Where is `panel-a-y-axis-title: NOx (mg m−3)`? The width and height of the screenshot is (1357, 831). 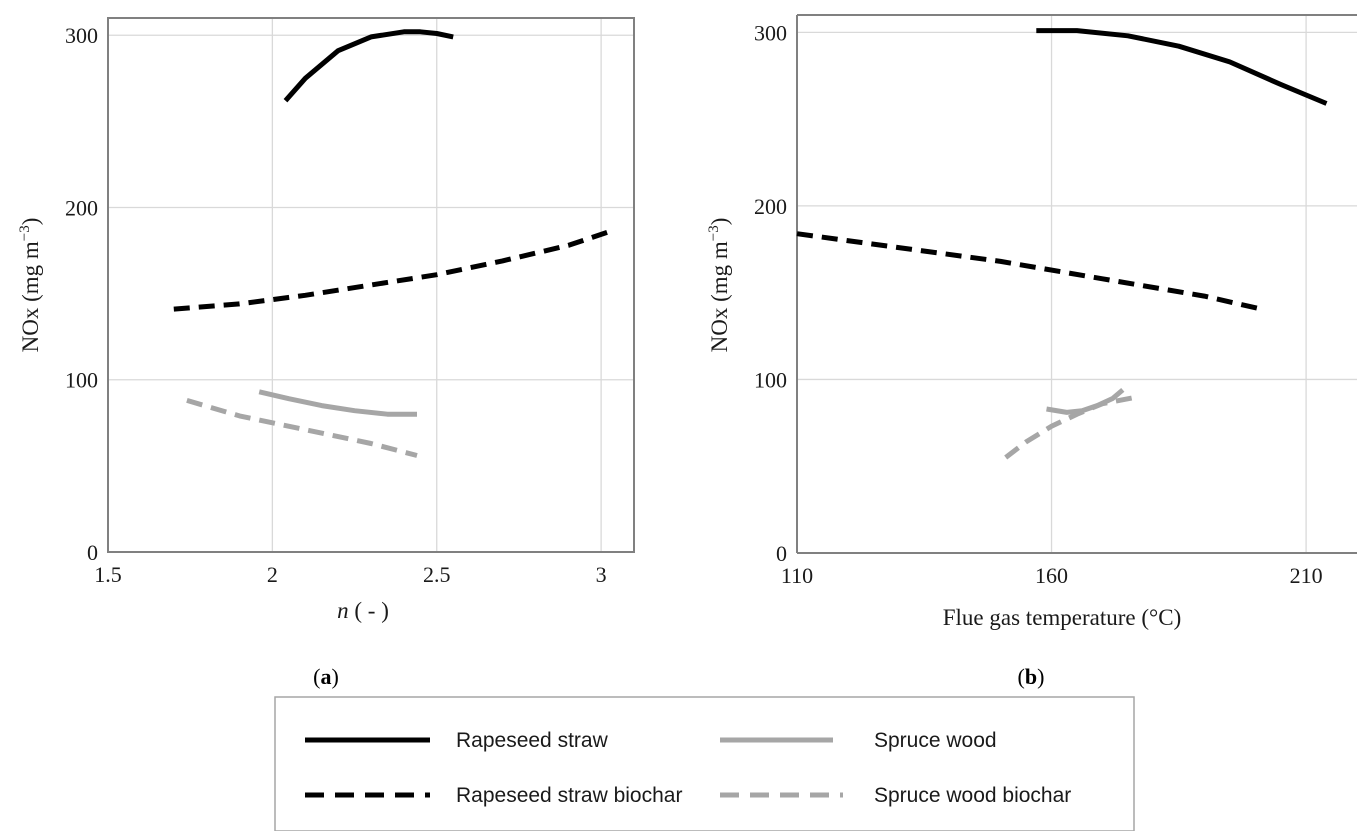
panel-a-y-axis-title: NOx (mg m−3) is located at coordinates (30, 285).